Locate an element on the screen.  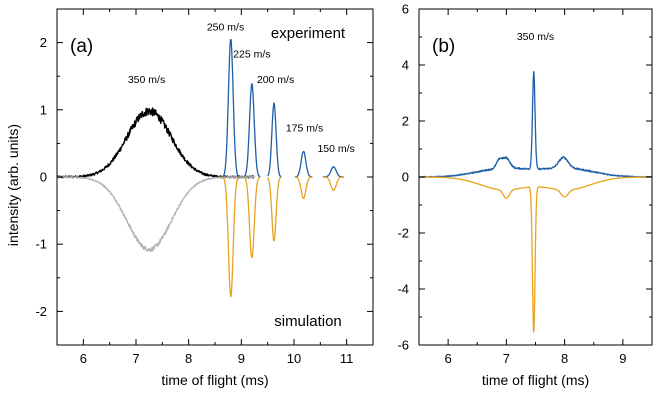
x-tick-label: 11 is located at coordinates (347, 358).